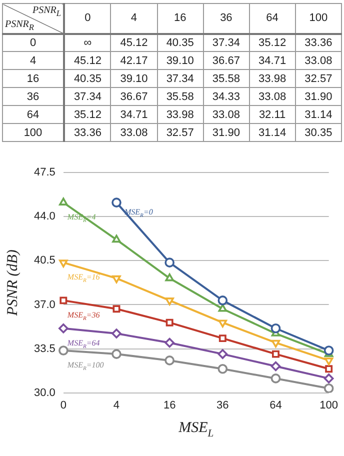 This screenshot has width=344, height=456. Describe the element at coordinates (63, 405) in the screenshot. I see `x-tick-label: 0` at that location.